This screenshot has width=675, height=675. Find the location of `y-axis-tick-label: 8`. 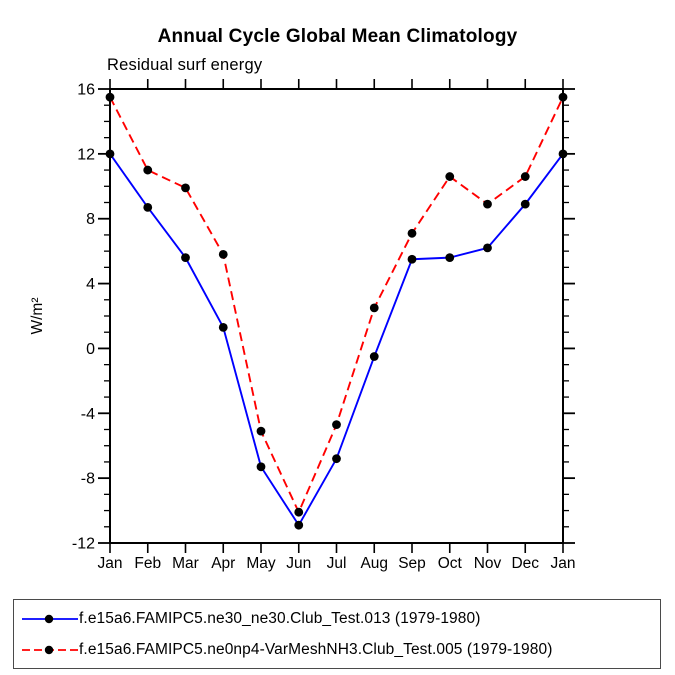

y-axis-tick-label: 8 is located at coordinates (90, 219).